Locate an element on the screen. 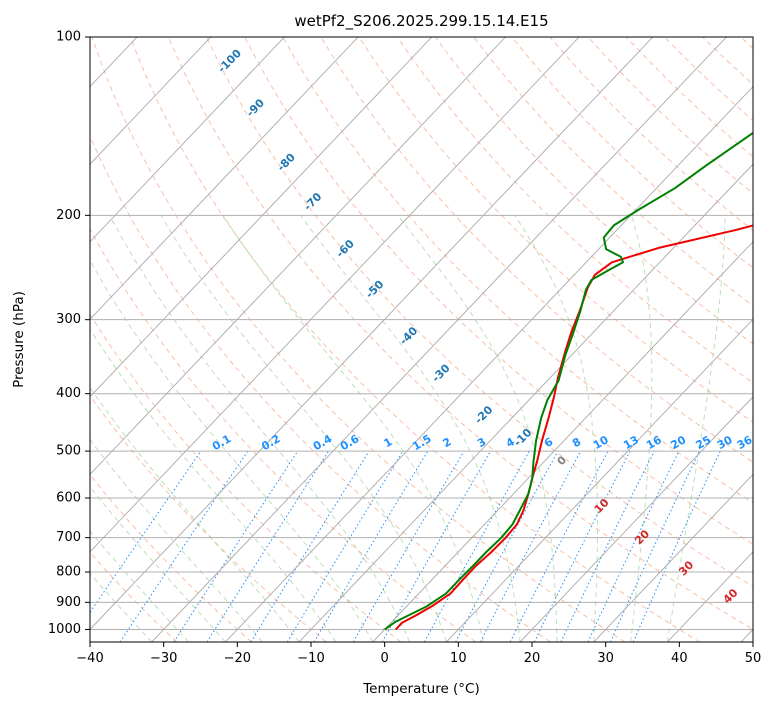 The width and height of the screenshot is (775, 708). y-tick-label: 200 is located at coordinates (68, 215).